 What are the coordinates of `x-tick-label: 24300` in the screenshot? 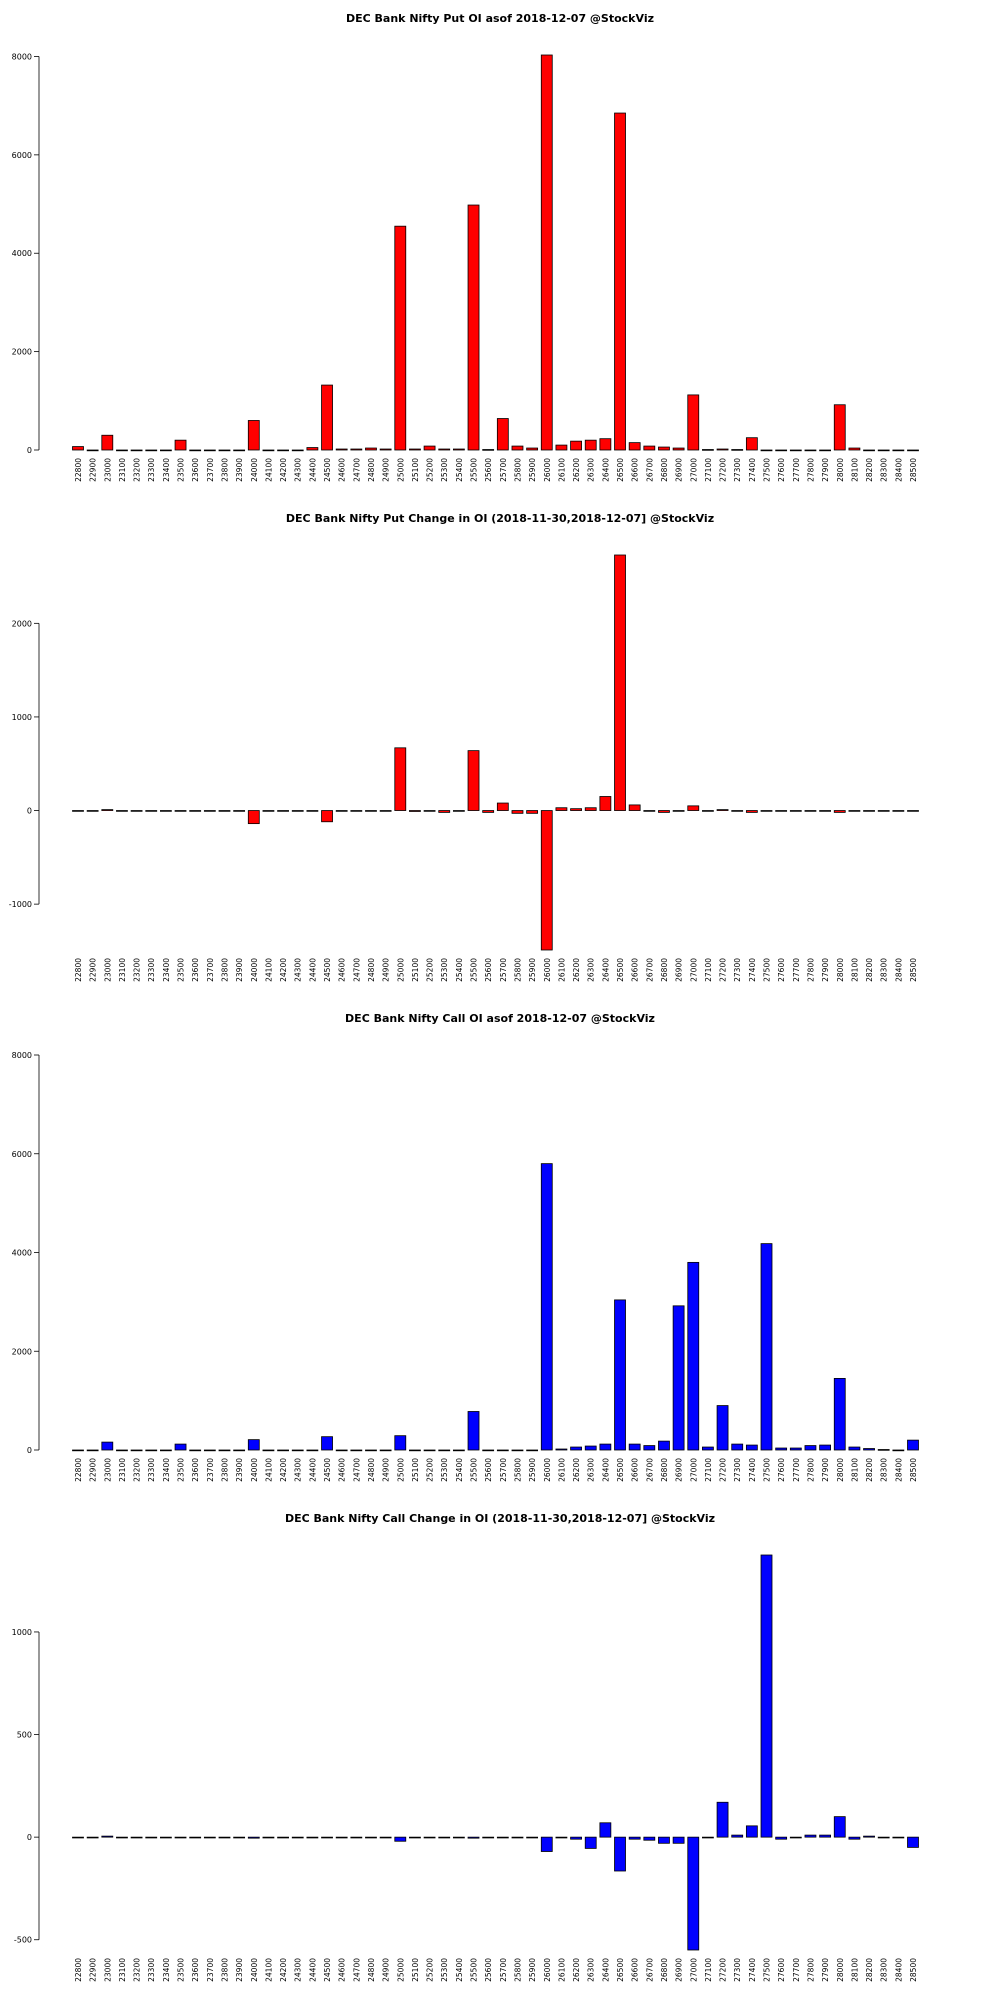 It's located at (298, 470).